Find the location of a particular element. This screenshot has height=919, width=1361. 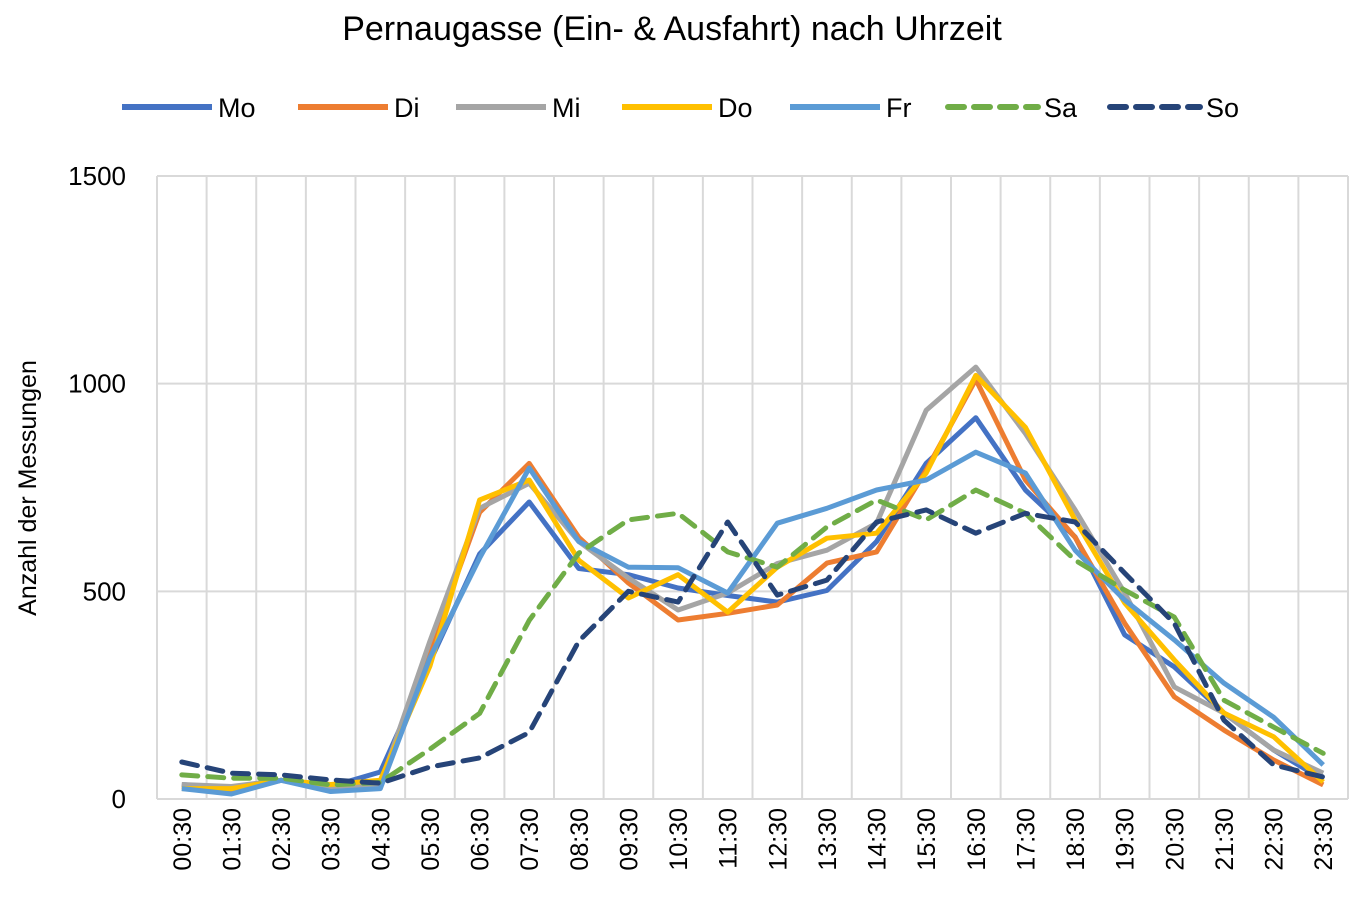

x-tick-label: 06:30 is located at coordinates (481, 839).